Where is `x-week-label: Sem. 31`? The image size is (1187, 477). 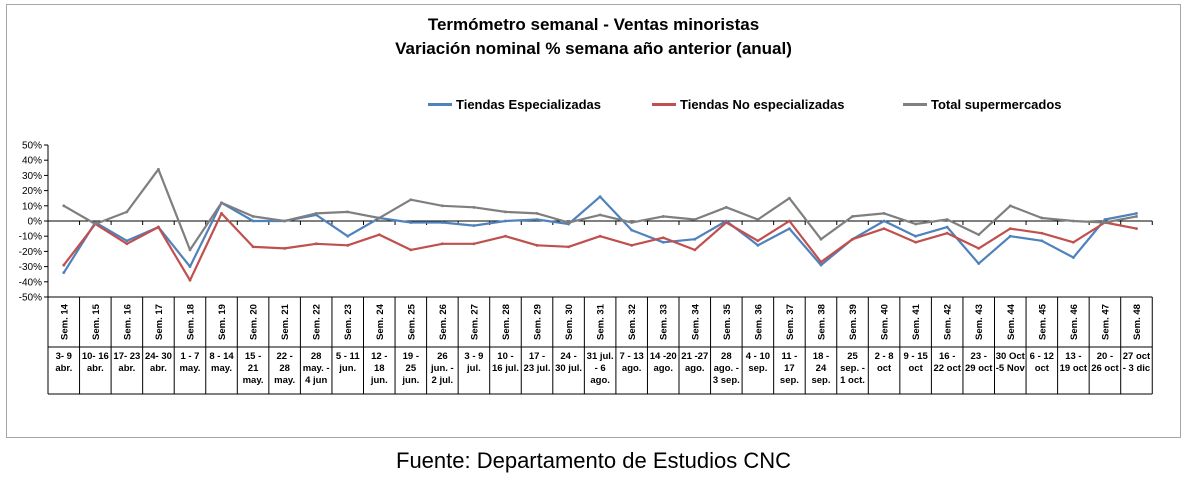 x-week-label: Sem. 31 is located at coordinates (601, 321).